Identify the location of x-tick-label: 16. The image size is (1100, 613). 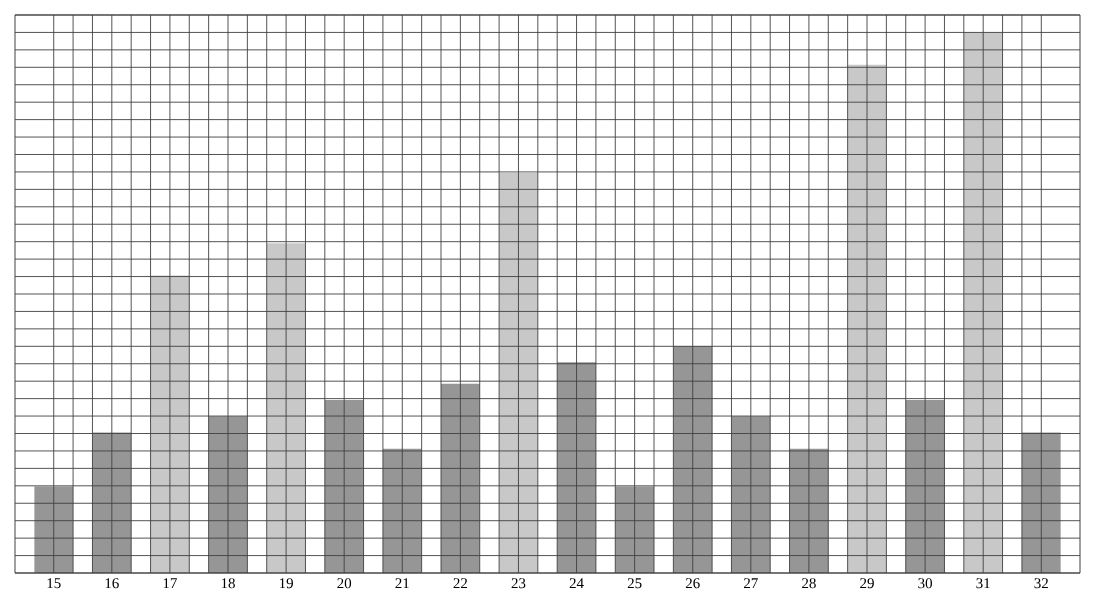
(112, 583).